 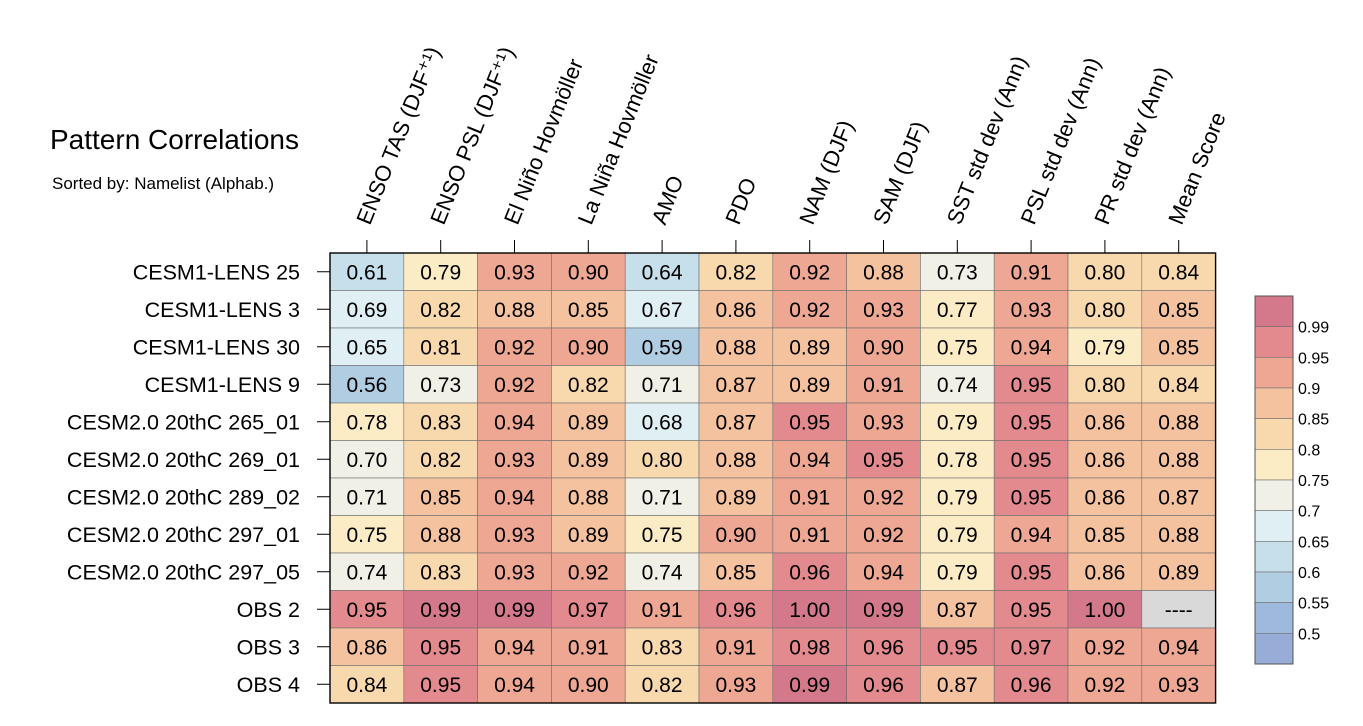 What do you see at coordinates (1313, 604) in the screenshot?
I see `colorbar-label: 0.55` at bounding box center [1313, 604].